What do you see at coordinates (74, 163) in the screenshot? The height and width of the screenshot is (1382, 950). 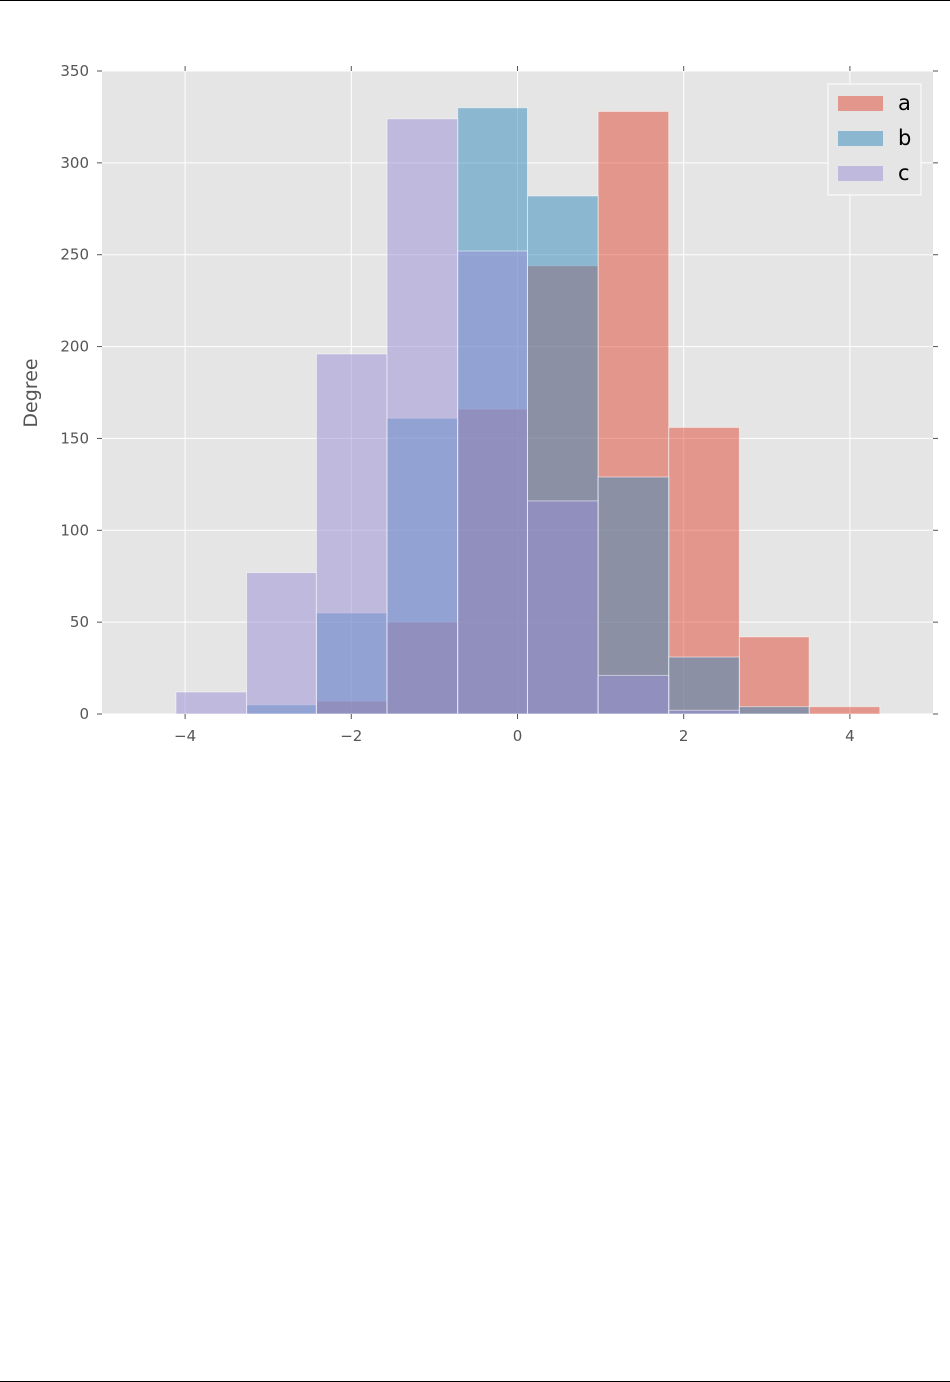 I see `y-tick-label-6: 300` at bounding box center [74, 163].